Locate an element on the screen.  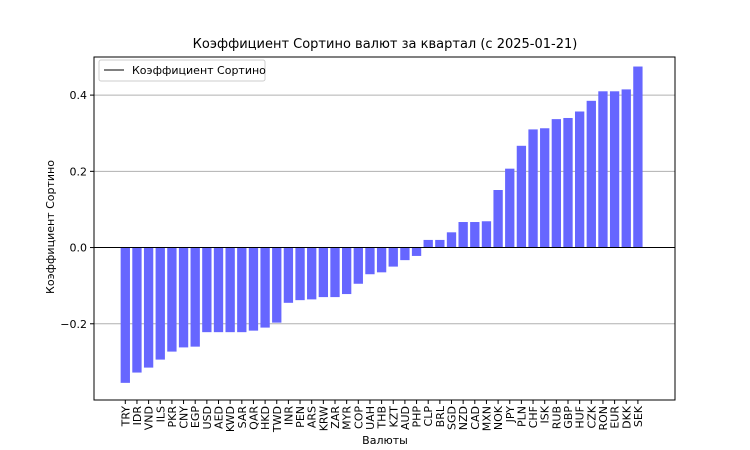
bar-ars is located at coordinates (312, 273).